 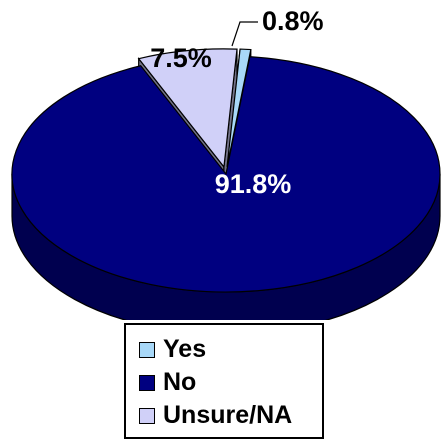 I want to click on legend-item-unsure: Unsure/NA, so click(x=230, y=415).